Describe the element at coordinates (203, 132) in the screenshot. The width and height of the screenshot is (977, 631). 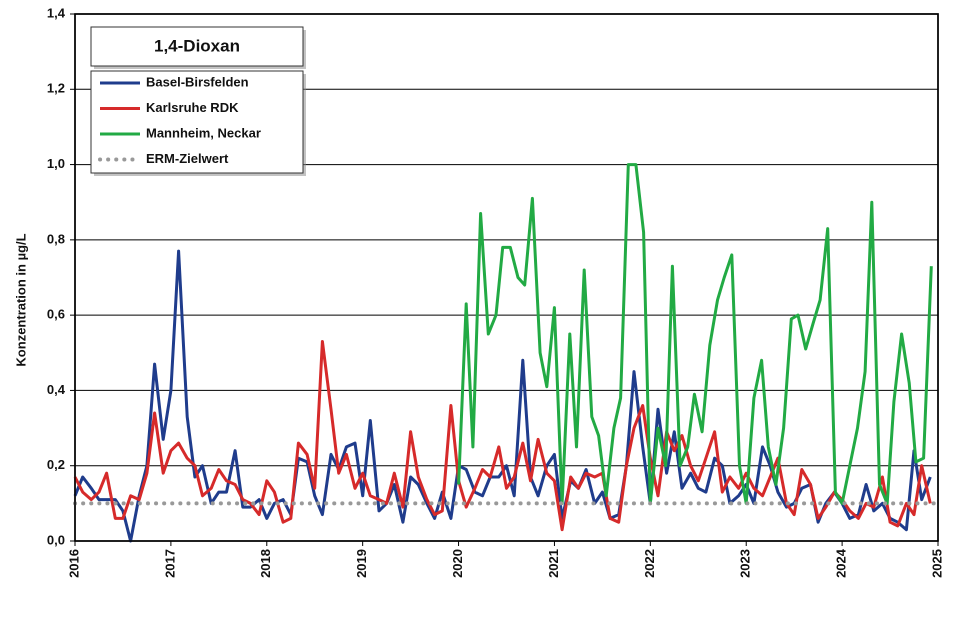
I see `legend-label: Mannheim, Neckar` at that location.